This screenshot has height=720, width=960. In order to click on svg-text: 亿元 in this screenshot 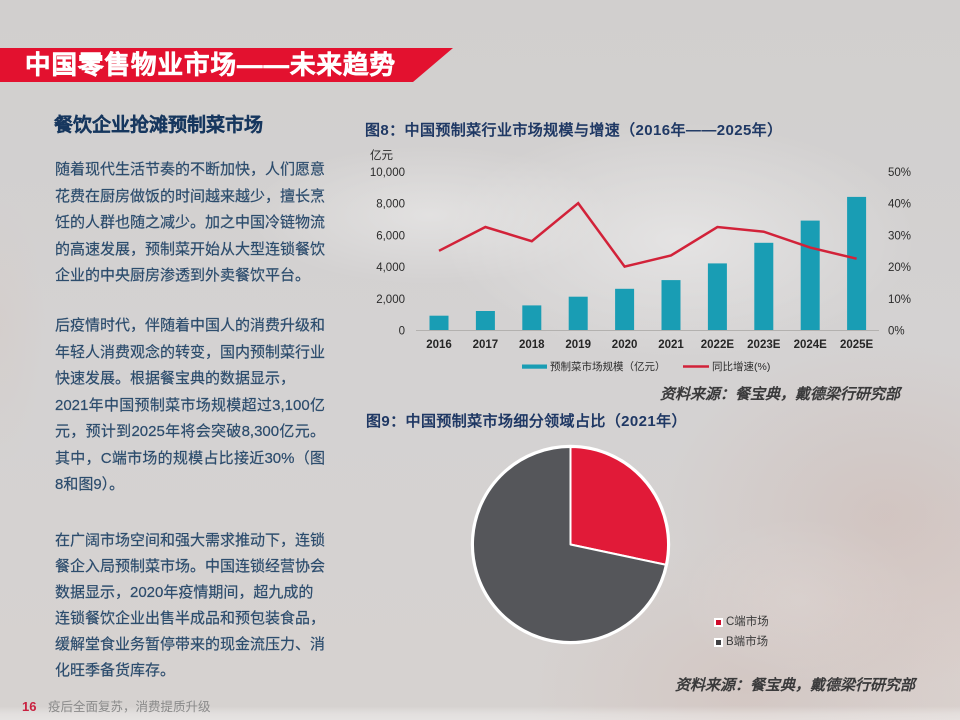, I will do `click(381, 155)`.